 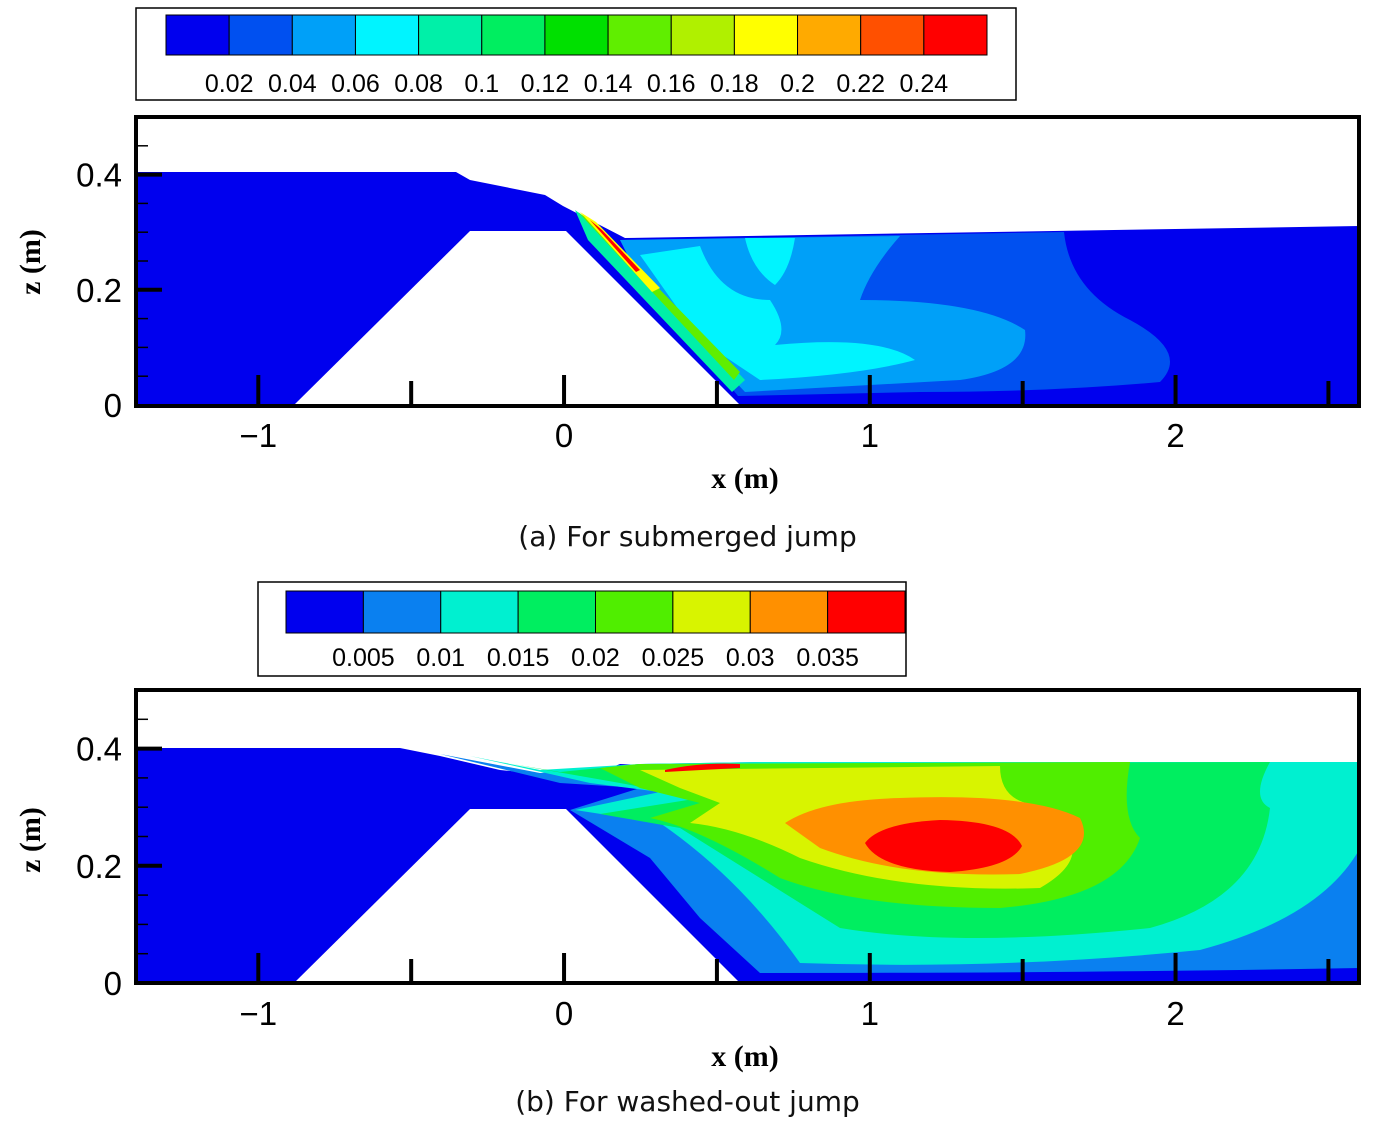 What do you see at coordinates (777, 313) in the screenshot?
I see `contour-band-0.06` at bounding box center [777, 313].